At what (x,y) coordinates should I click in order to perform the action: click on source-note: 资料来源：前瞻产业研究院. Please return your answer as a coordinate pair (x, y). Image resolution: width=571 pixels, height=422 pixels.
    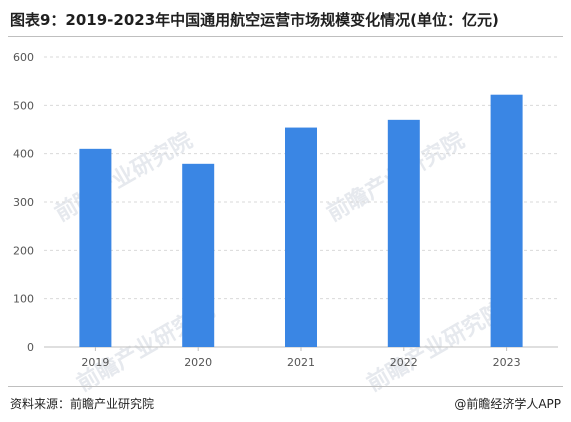
    Looking at the image, I should click on (82, 404).